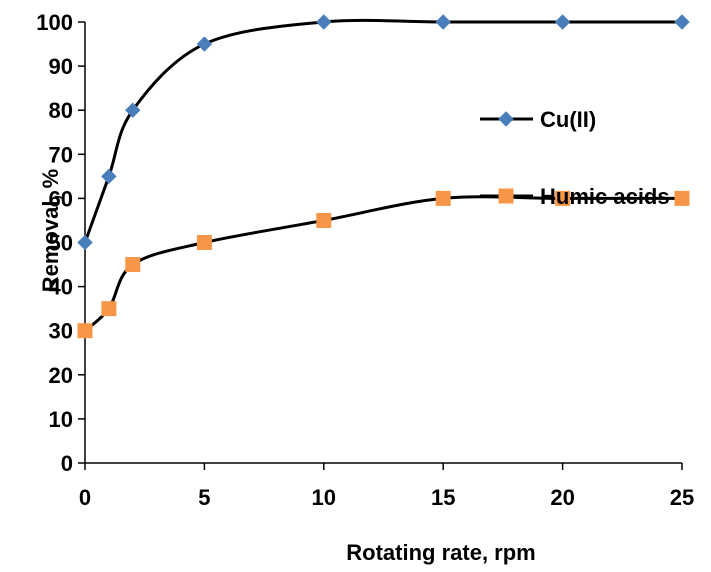 The height and width of the screenshot is (572, 711). I want to click on x-tick-label: 25, so click(682, 497).